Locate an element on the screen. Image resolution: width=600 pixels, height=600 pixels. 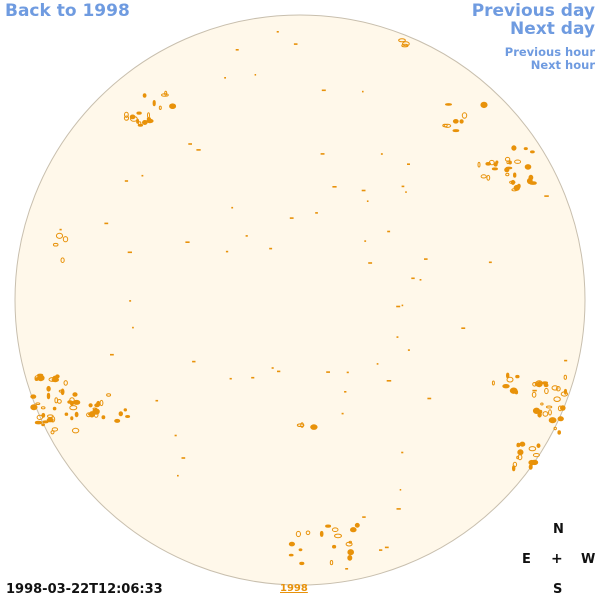
compass-south: S is located at coordinates (558, 589).